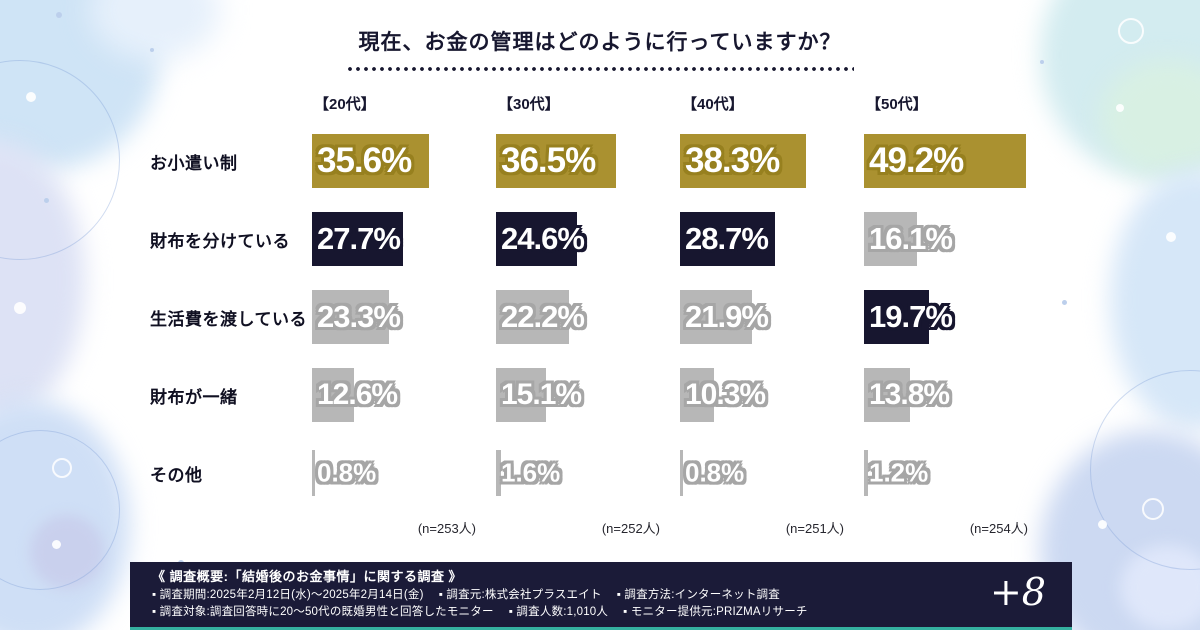 The image size is (1200, 630). Describe the element at coordinates (1017, 591) in the screenshot. I see `plus-eight-logo: +8` at that location.